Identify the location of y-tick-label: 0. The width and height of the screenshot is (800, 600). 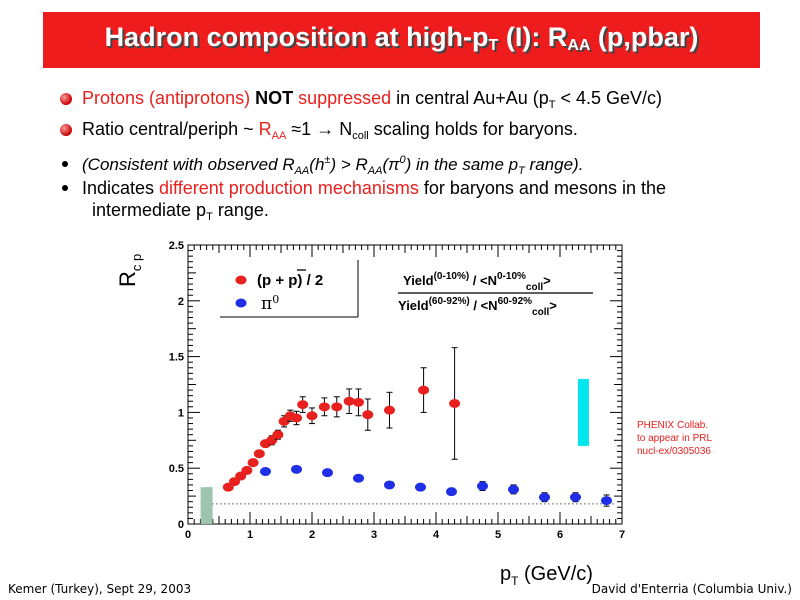
(181, 525).